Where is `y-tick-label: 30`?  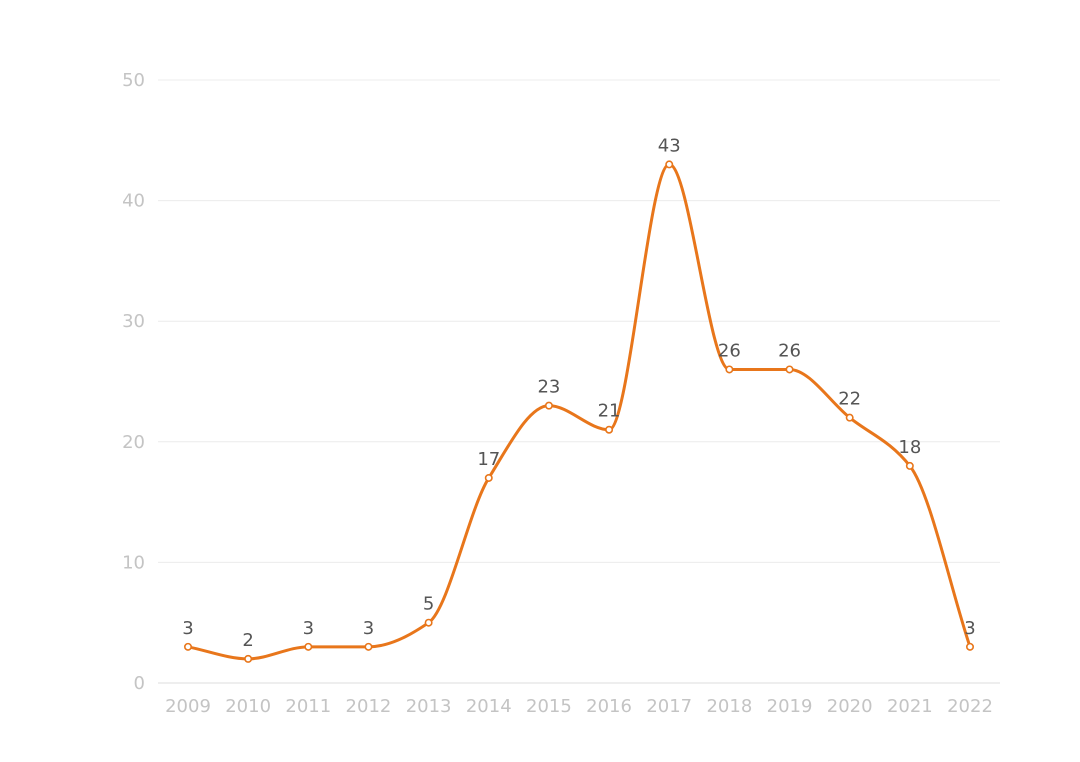
y-tick-label: 30 is located at coordinates (133, 321).